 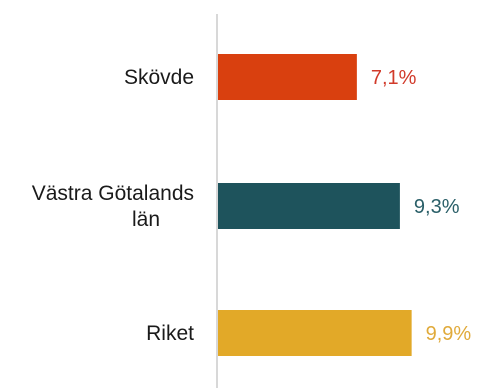 I want to click on value-label-0: 7,1%, so click(x=394, y=78).